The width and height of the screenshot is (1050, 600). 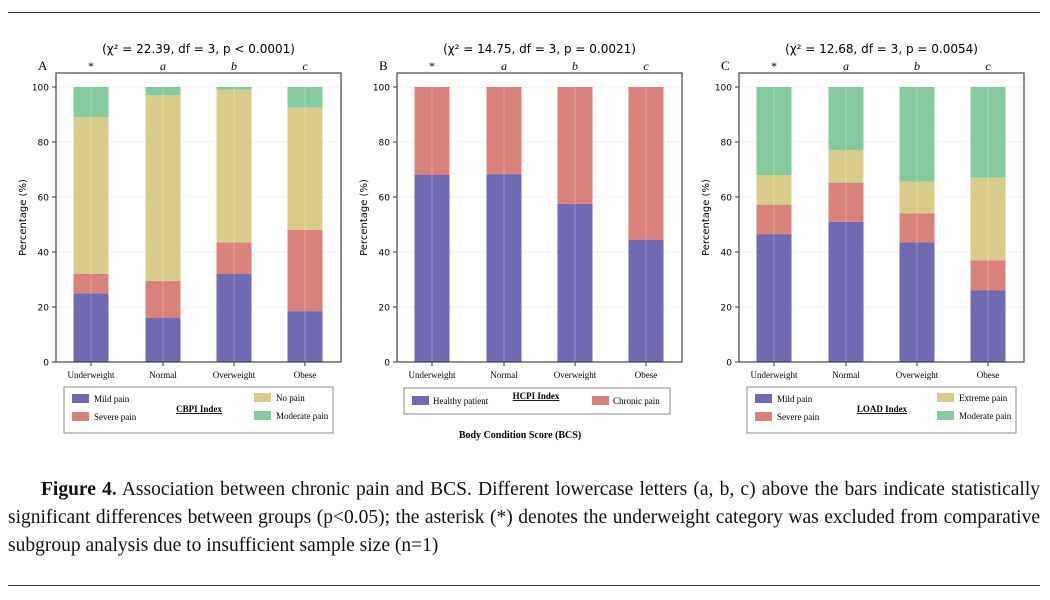 I want to click on chart-title: (χ² = 14.75, df = 3, p = 0.0021), so click(x=539, y=49).